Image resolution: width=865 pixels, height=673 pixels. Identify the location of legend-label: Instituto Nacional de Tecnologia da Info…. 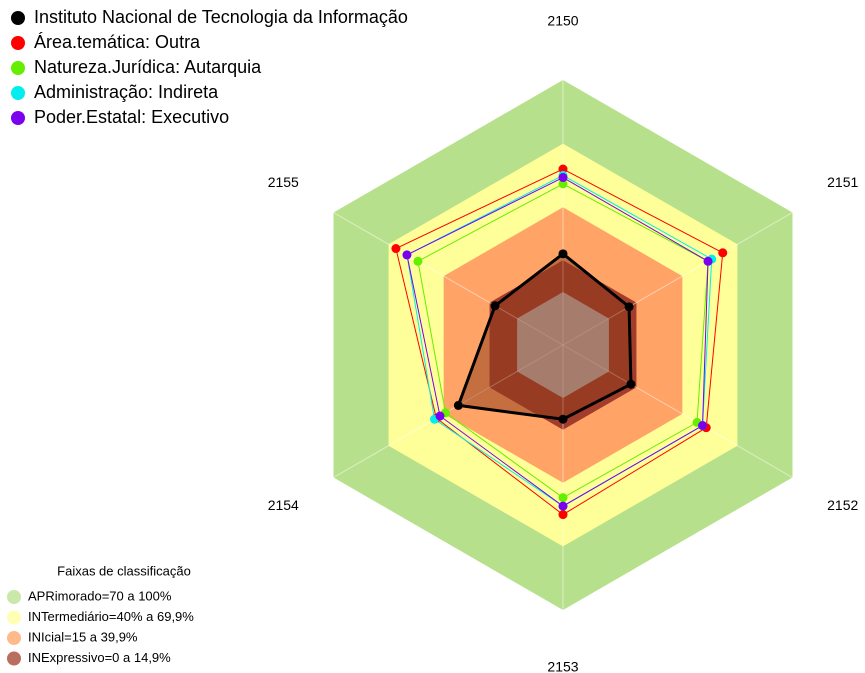
(221, 17).